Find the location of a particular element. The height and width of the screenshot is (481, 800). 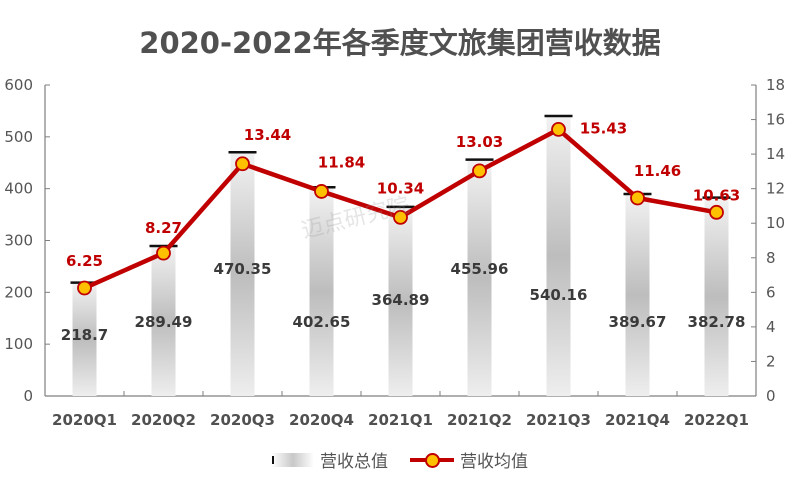

bar-value-label: 540.16 is located at coordinates (559, 295).